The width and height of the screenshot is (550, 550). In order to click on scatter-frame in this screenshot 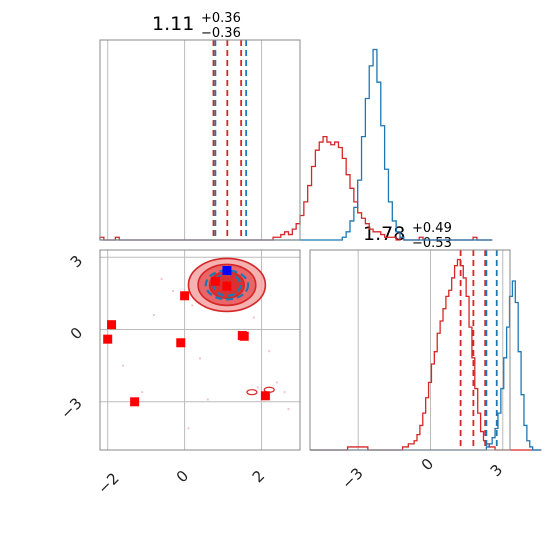, I will do `click(200, 350)`.